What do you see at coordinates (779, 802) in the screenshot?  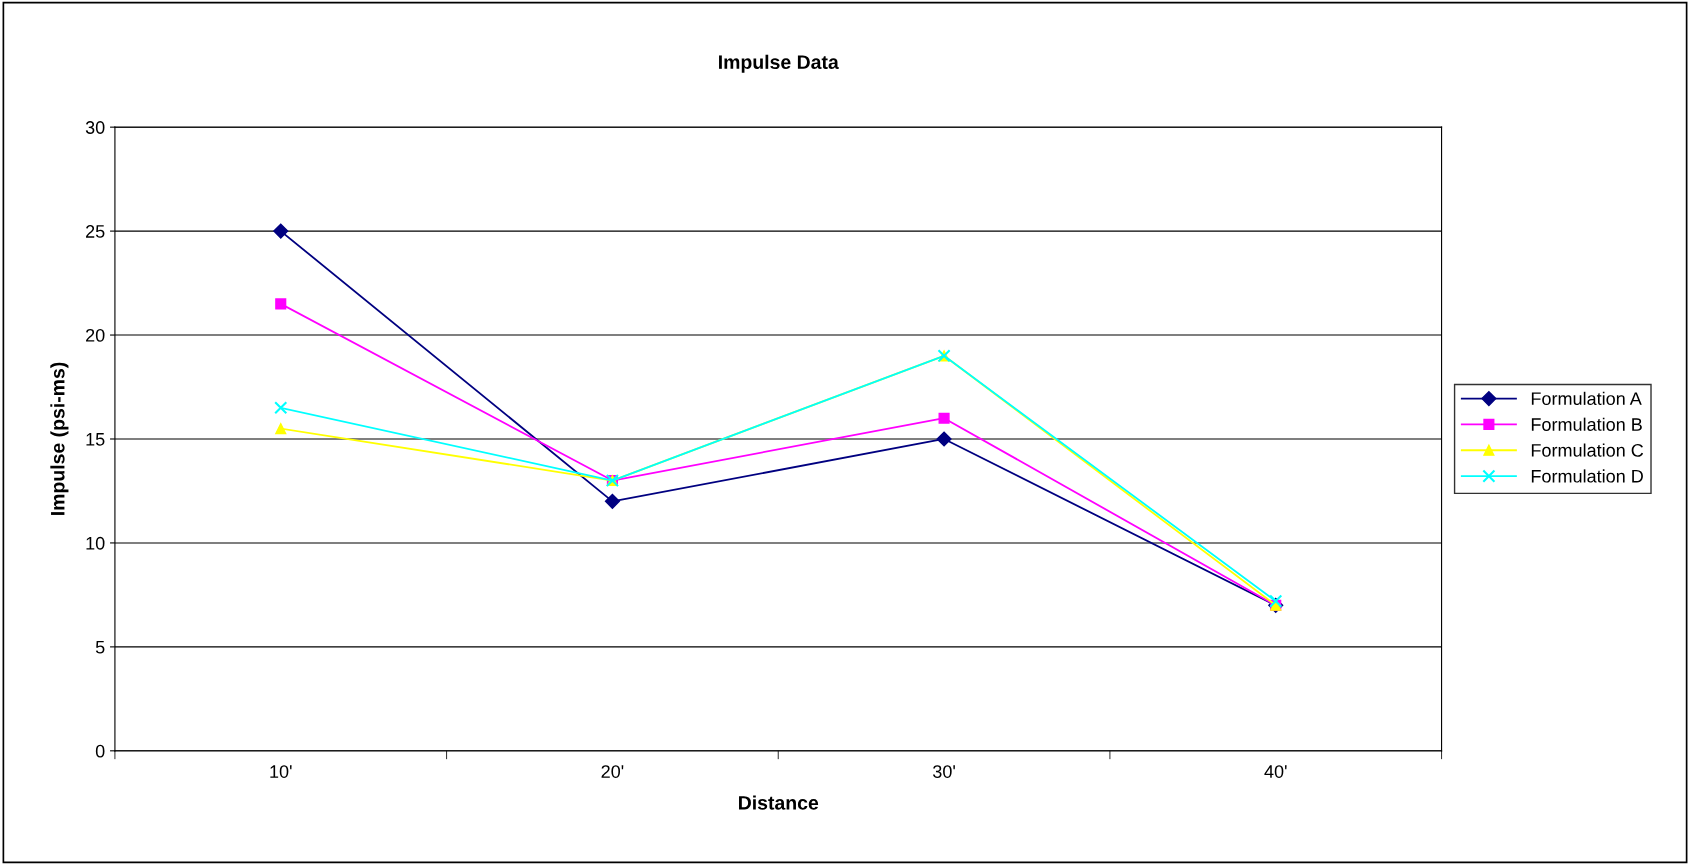 I see `x-axis-title: Distance` at bounding box center [779, 802].